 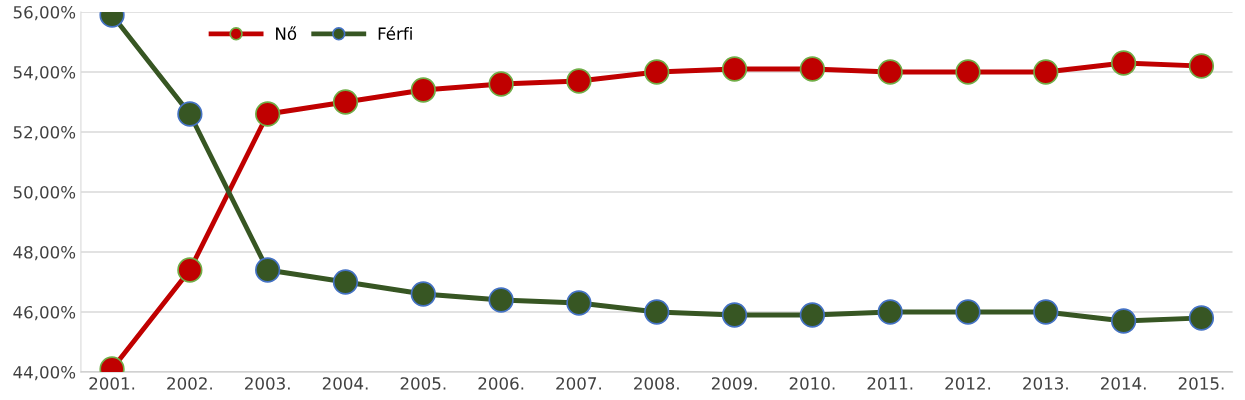 I want to click on x-tick-label: 2007., so click(x=578, y=383).